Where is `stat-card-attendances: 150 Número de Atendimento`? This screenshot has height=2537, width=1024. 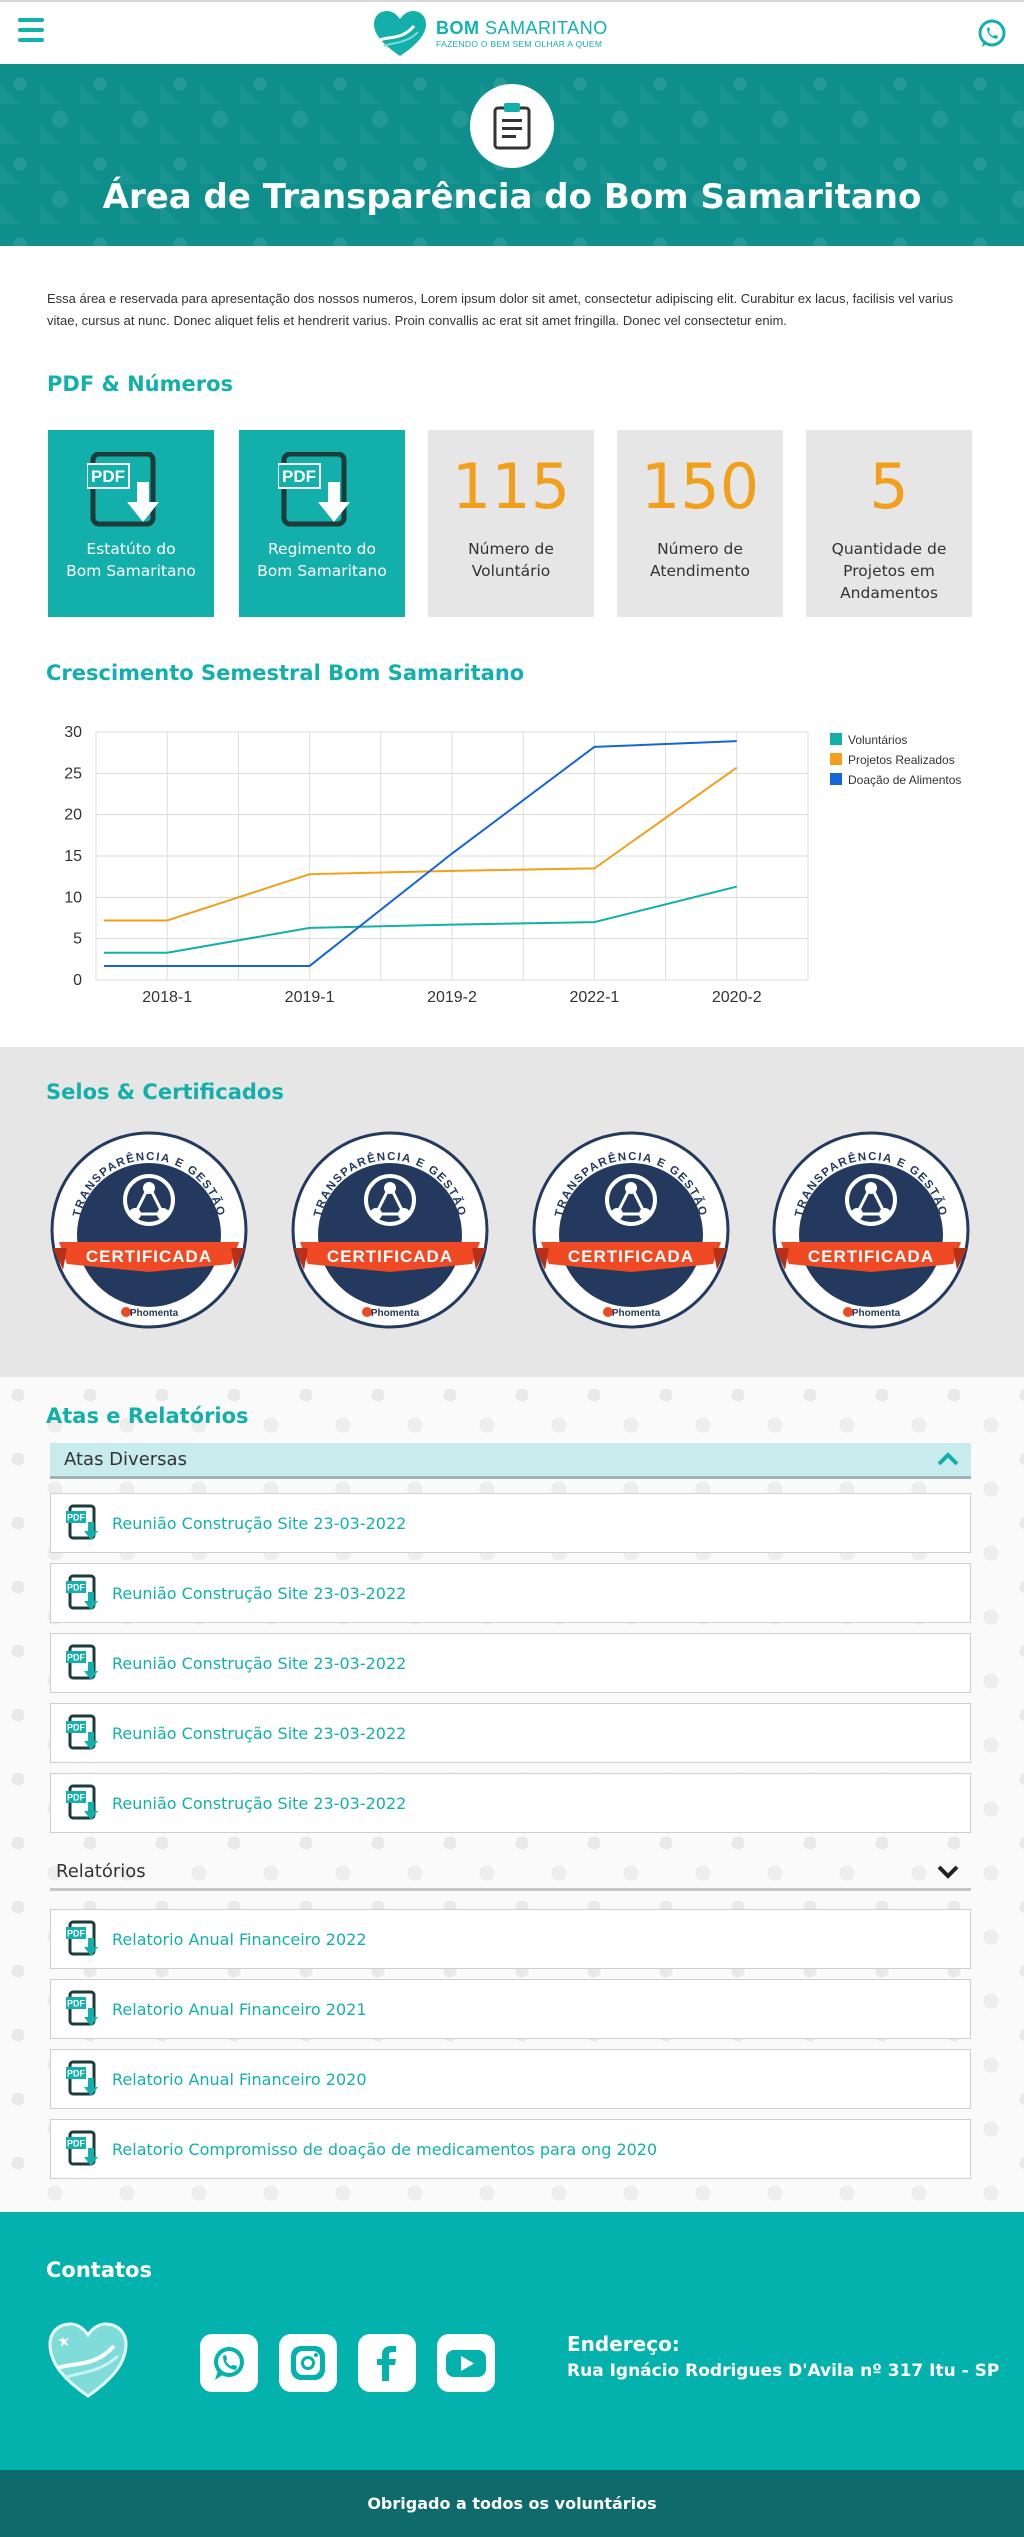 stat-card-attendances: 150 Número de Atendimento is located at coordinates (700, 523).